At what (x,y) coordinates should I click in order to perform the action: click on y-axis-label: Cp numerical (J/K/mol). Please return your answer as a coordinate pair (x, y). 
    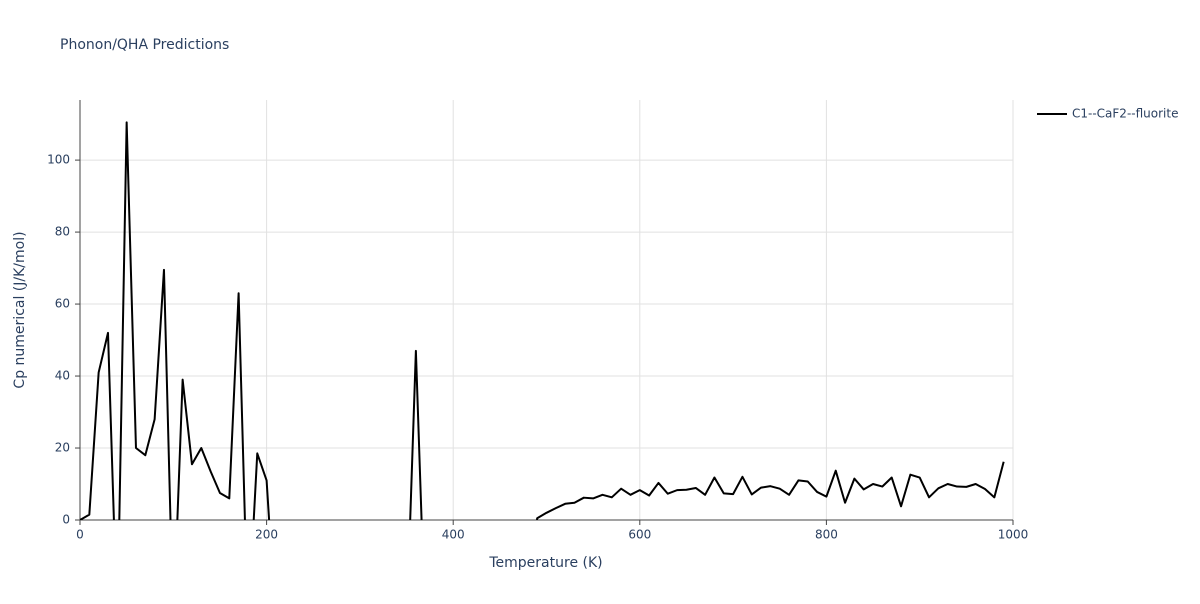
    Looking at the image, I should click on (20, 309).